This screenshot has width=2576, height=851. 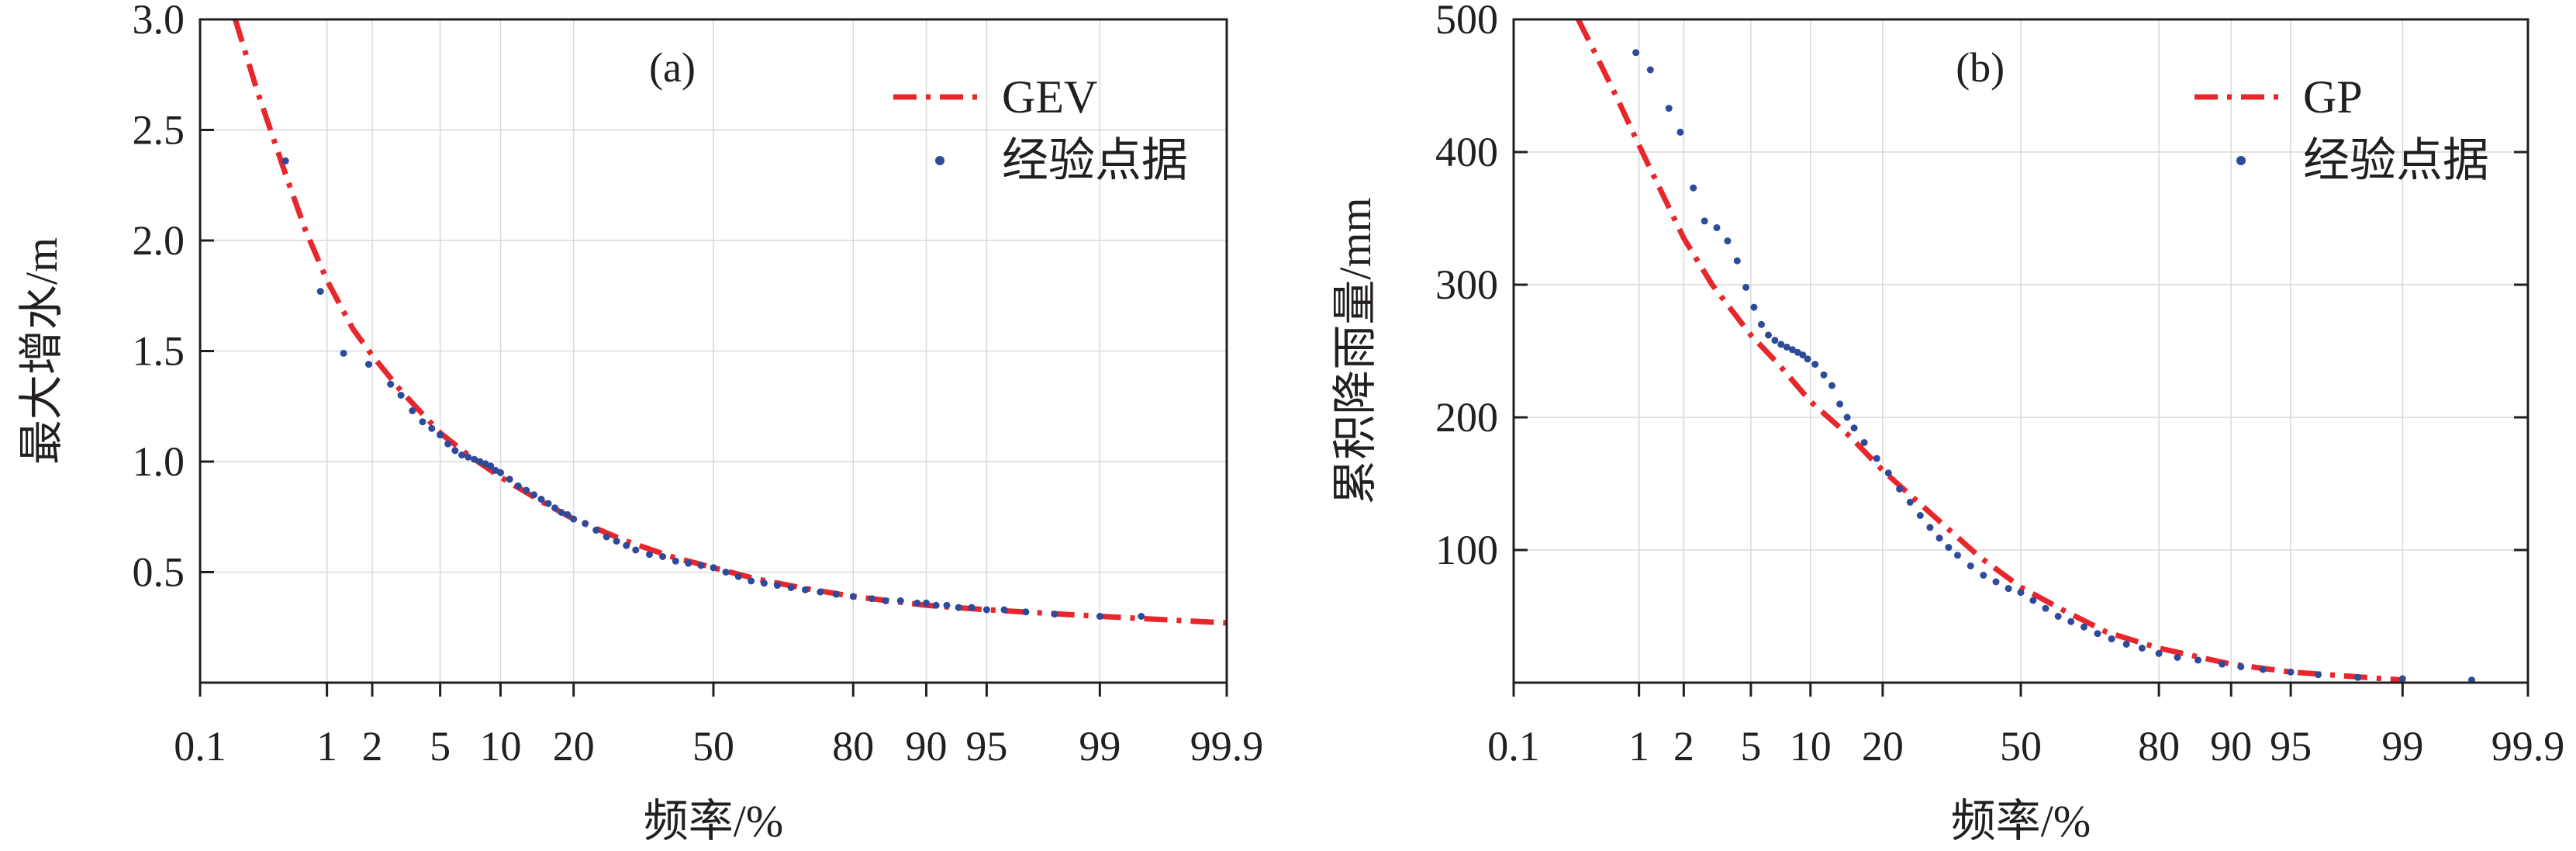 What do you see at coordinates (1355, 350) in the screenshot?
I see `y-axis-title: 累积降雨量/mm` at bounding box center [1355, 350].